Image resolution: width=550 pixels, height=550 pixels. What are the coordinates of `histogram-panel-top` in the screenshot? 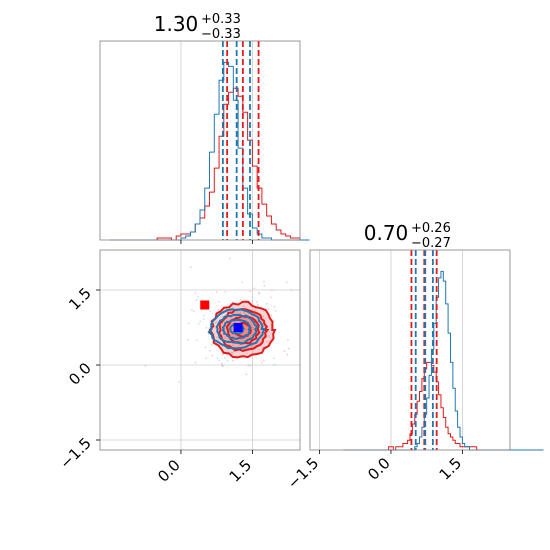 It's located at (204, 142).